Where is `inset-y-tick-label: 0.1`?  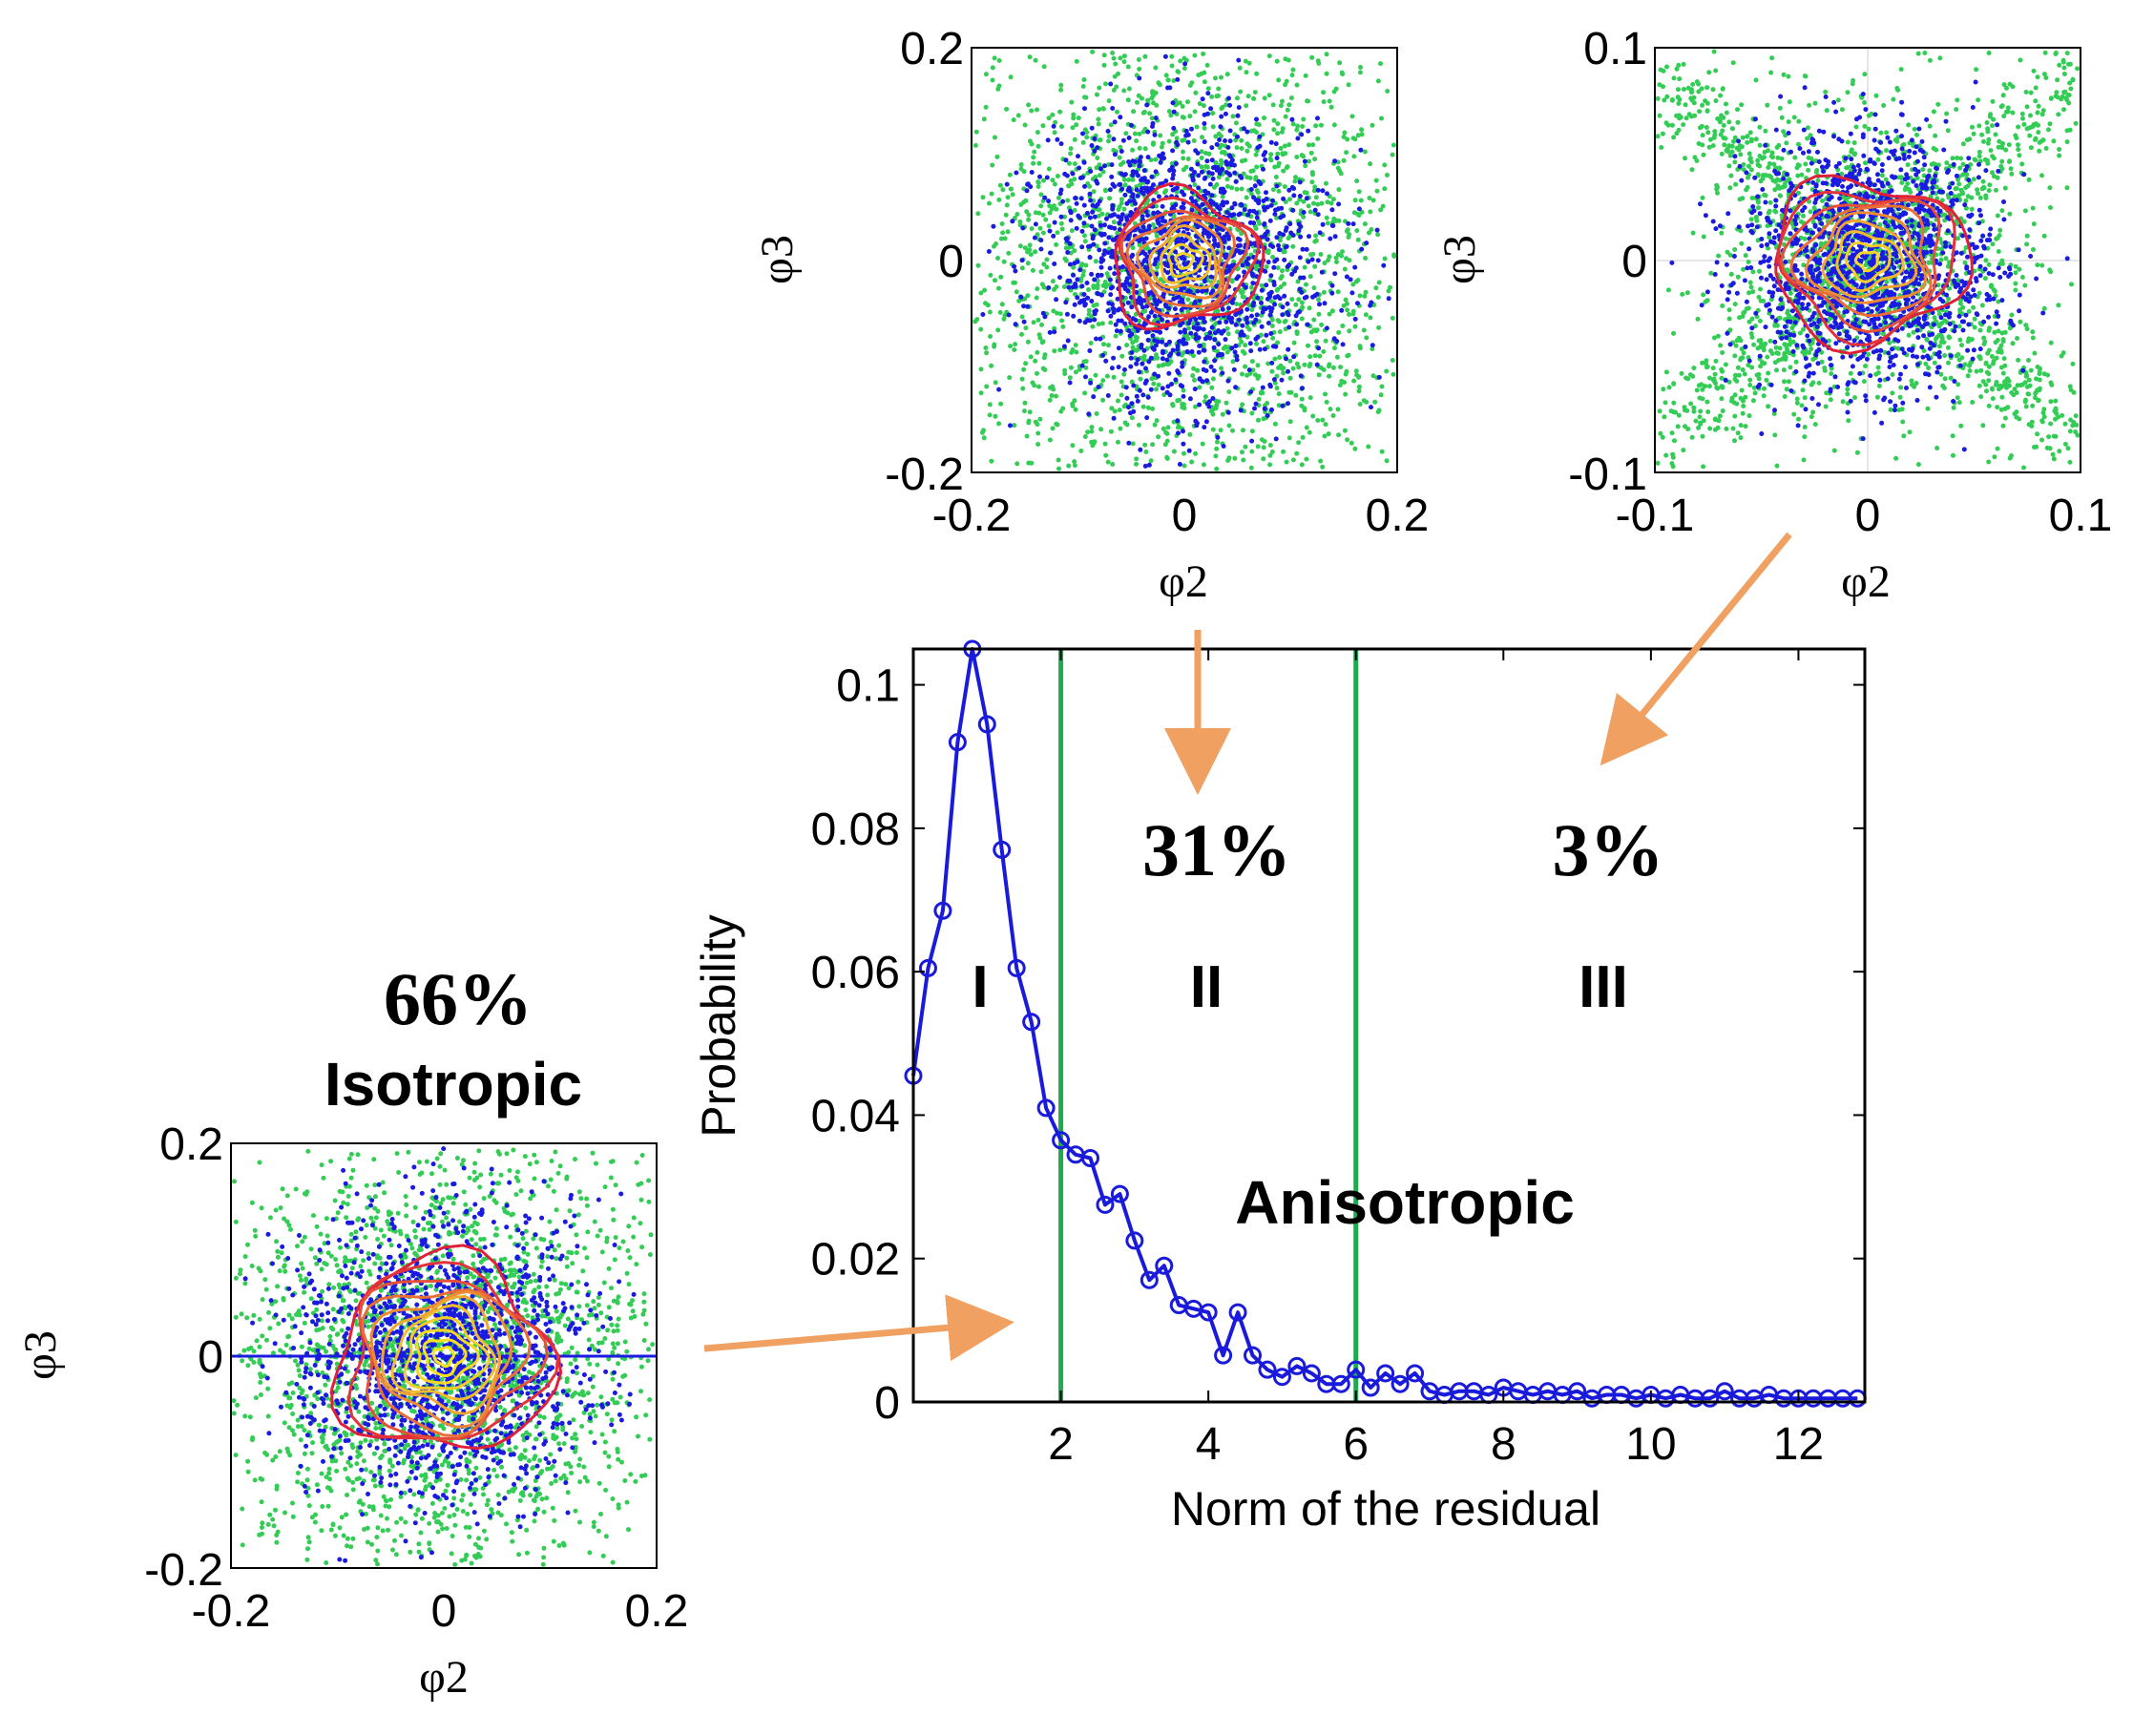 inset-y-tick-label: 0.1 is located at coordinates (1615, 49).